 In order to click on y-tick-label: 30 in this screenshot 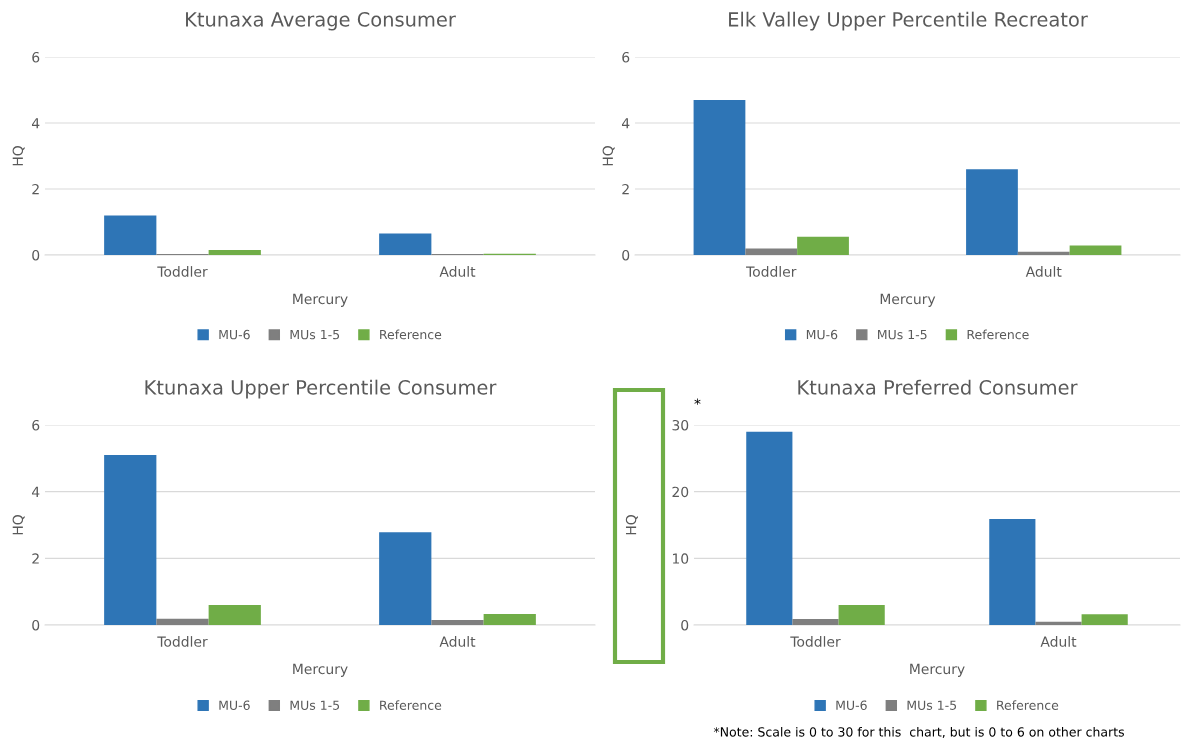, I will do `click(680, 425)`.